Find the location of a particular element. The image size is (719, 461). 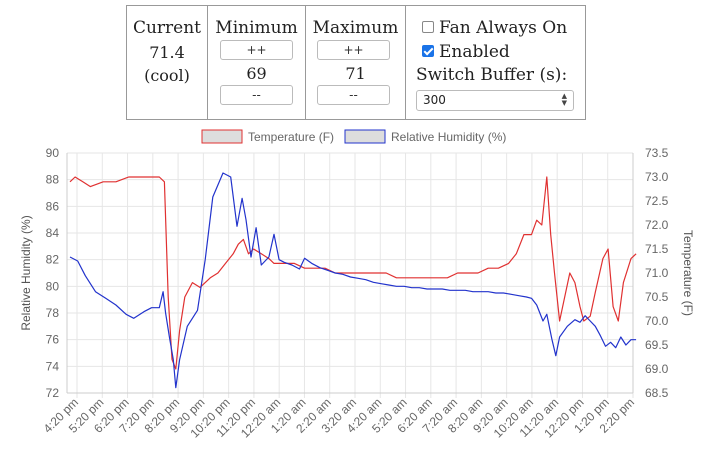

right-tick-label: 69.0 is located at coordinates (657, 369).